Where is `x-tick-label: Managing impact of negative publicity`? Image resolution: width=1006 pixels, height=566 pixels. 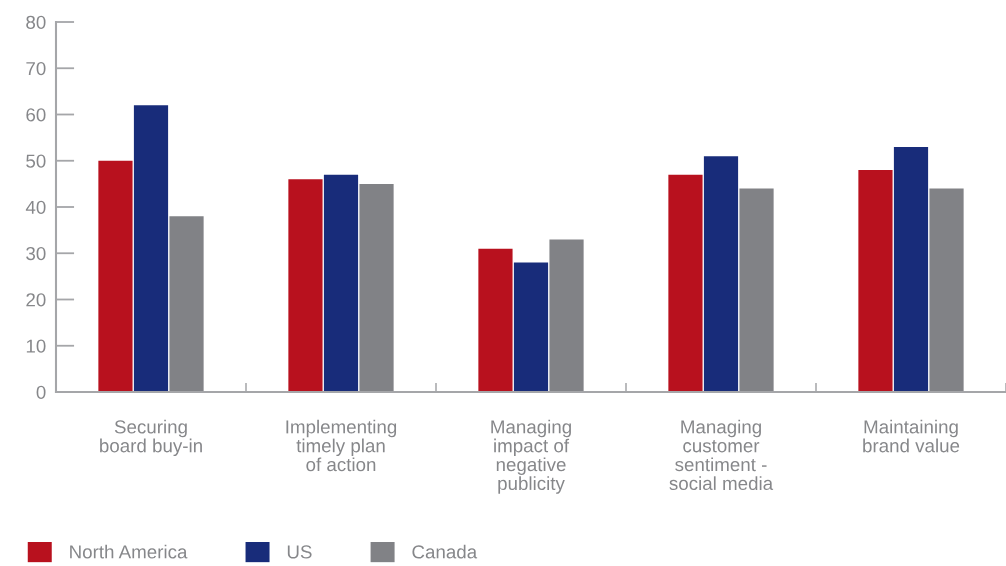
x-tick-label: Managing impact of negative publicity is located at coordinates (531, 456).